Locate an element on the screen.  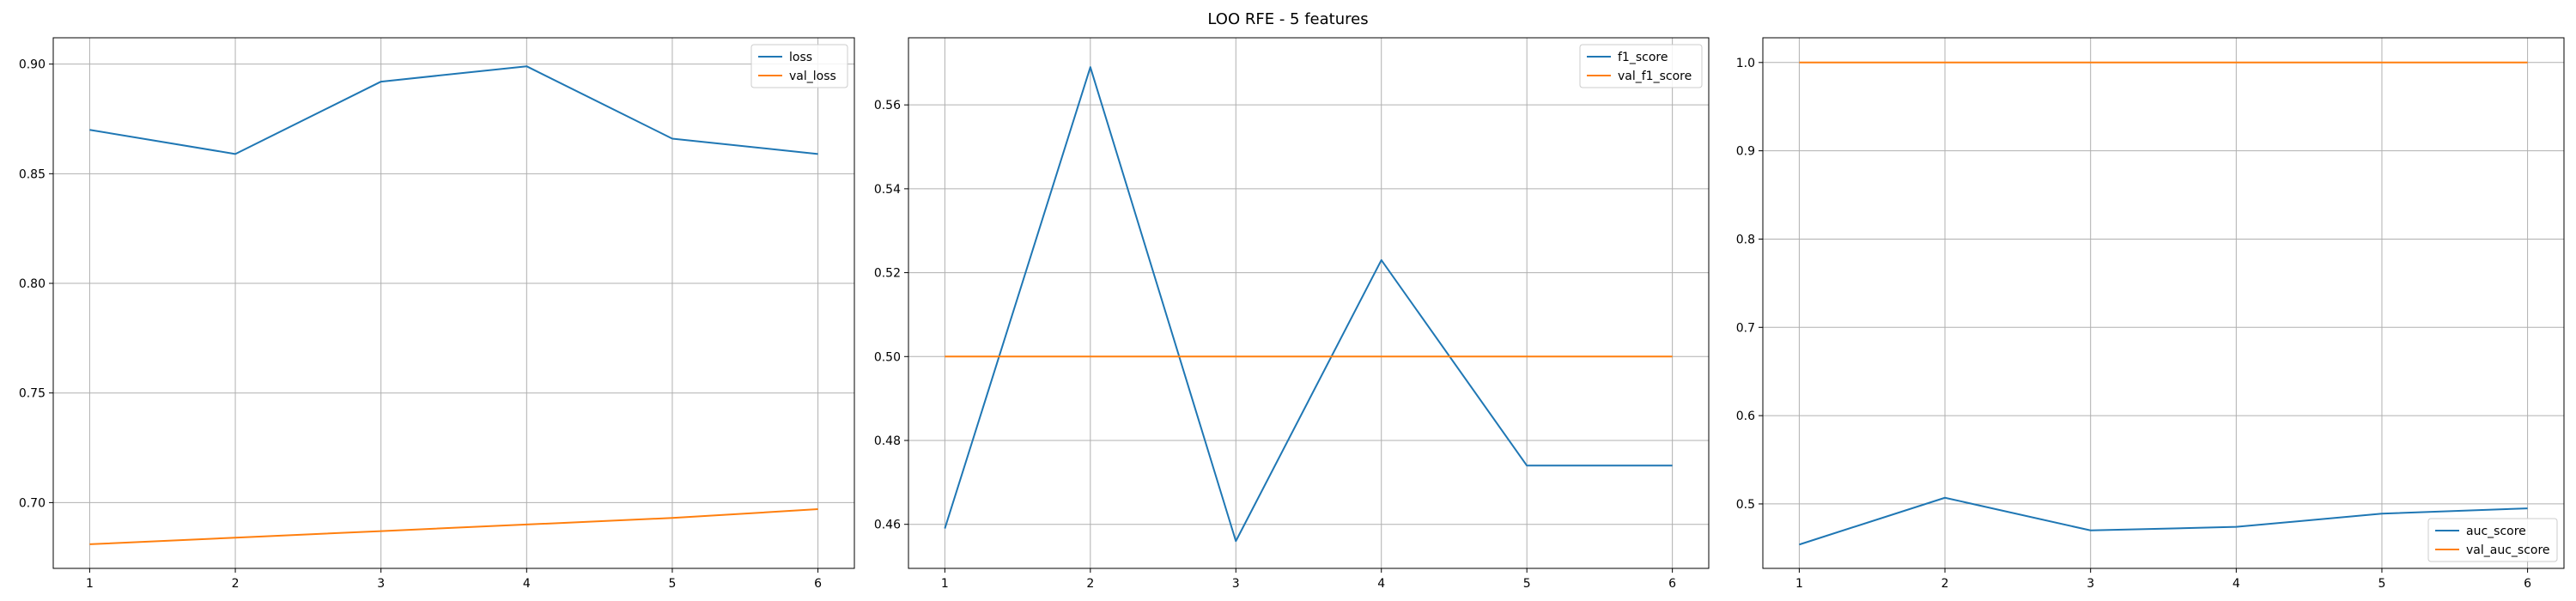
series-line-val-loss is located at coordinates (453, 526).